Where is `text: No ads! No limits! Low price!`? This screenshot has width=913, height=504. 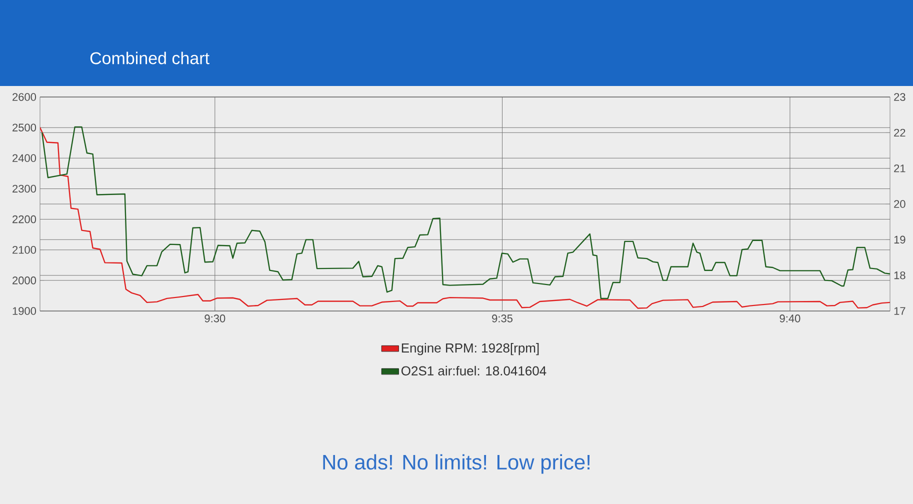 text: No ads! No limits! Low price! is located at coordinates (456, 464).